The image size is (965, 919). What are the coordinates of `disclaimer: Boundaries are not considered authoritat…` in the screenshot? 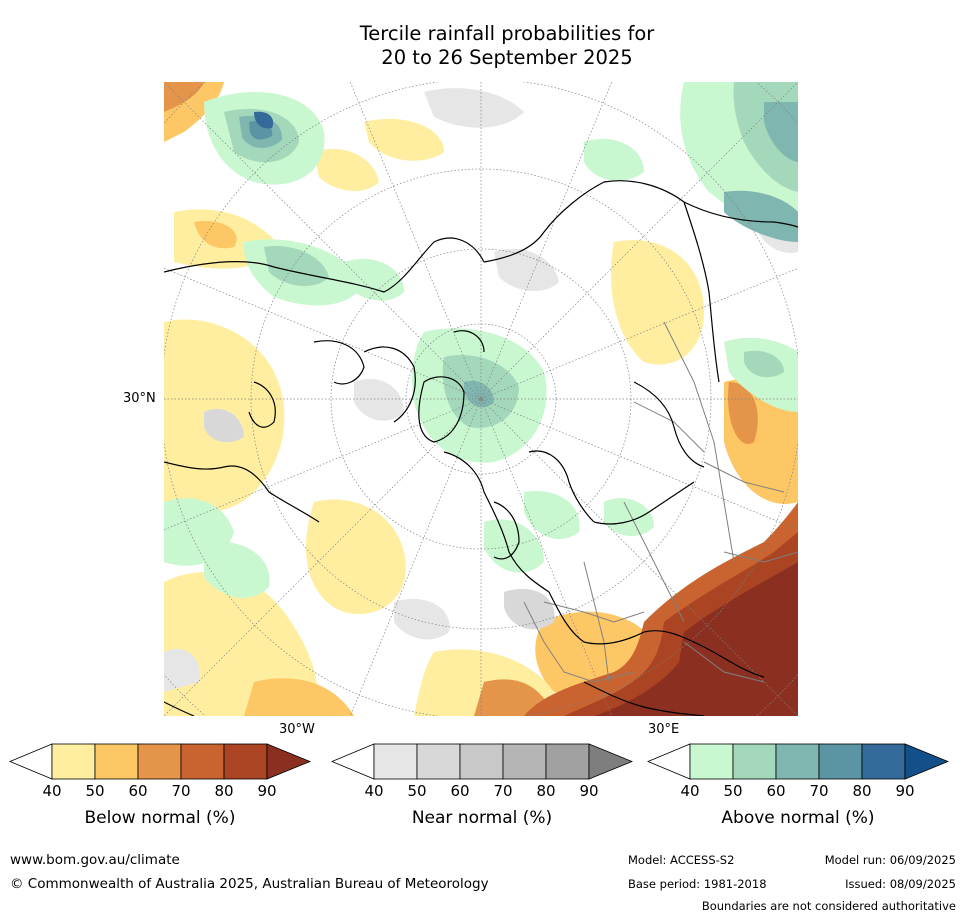 It's located at (828, 906).